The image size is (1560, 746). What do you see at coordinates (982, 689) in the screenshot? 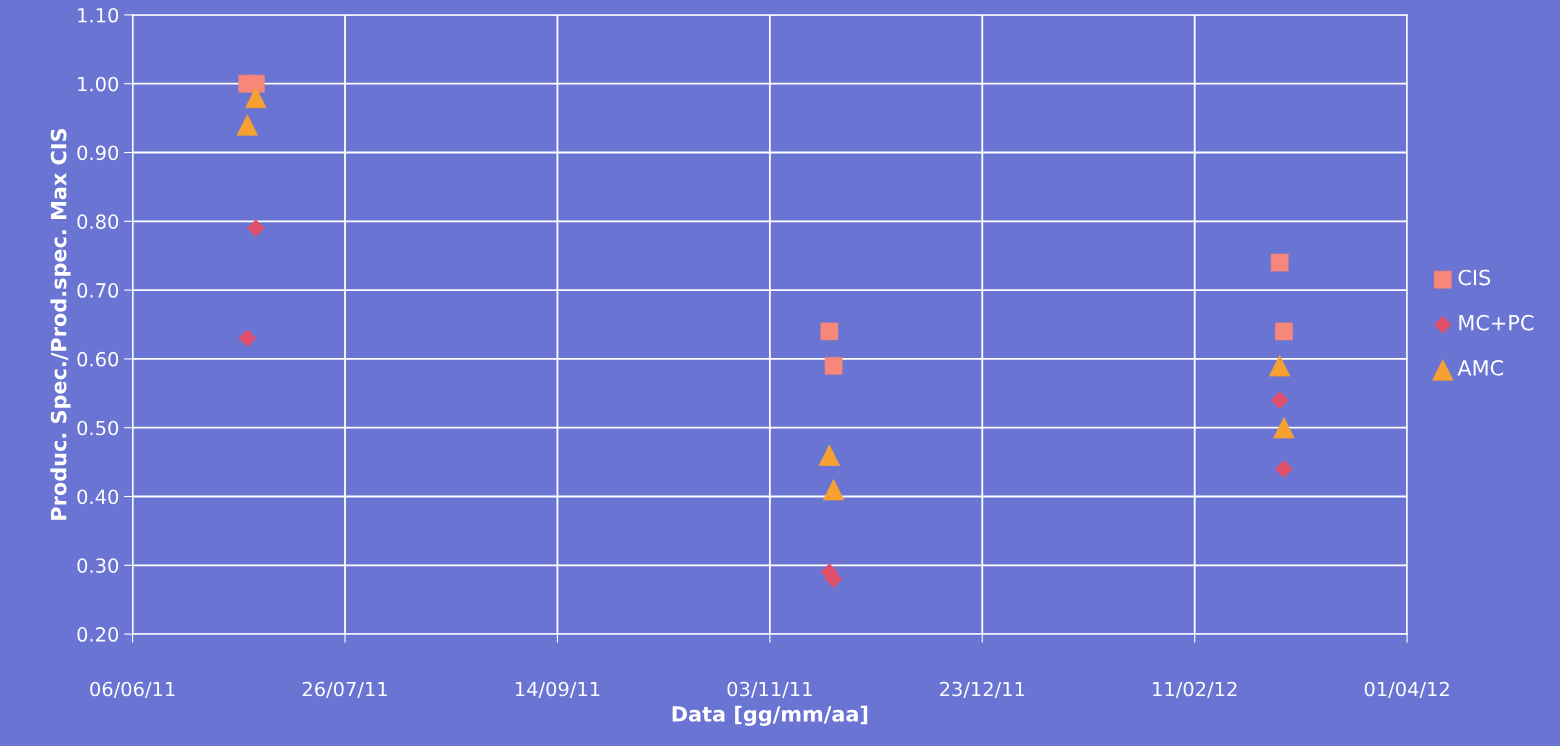
I see `x-tick-label: 23/12/11` at bounding box center [982, 689].